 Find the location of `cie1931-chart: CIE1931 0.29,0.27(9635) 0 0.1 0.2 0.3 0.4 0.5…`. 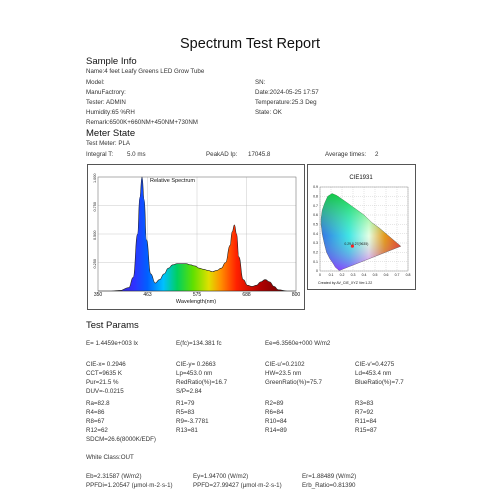

cie1931-chart: CIE1931 0.29,0.27(9635) 0 0.1 0.2 0.3 0.4 0.5… is located at coordinates (361, 227).